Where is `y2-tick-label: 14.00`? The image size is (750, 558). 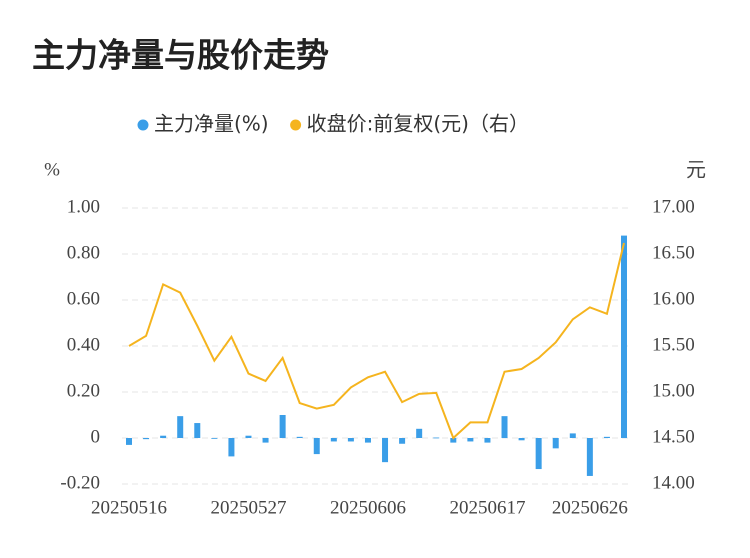 y2-tick-label: 14.00 is located at coordinates (673, 482).